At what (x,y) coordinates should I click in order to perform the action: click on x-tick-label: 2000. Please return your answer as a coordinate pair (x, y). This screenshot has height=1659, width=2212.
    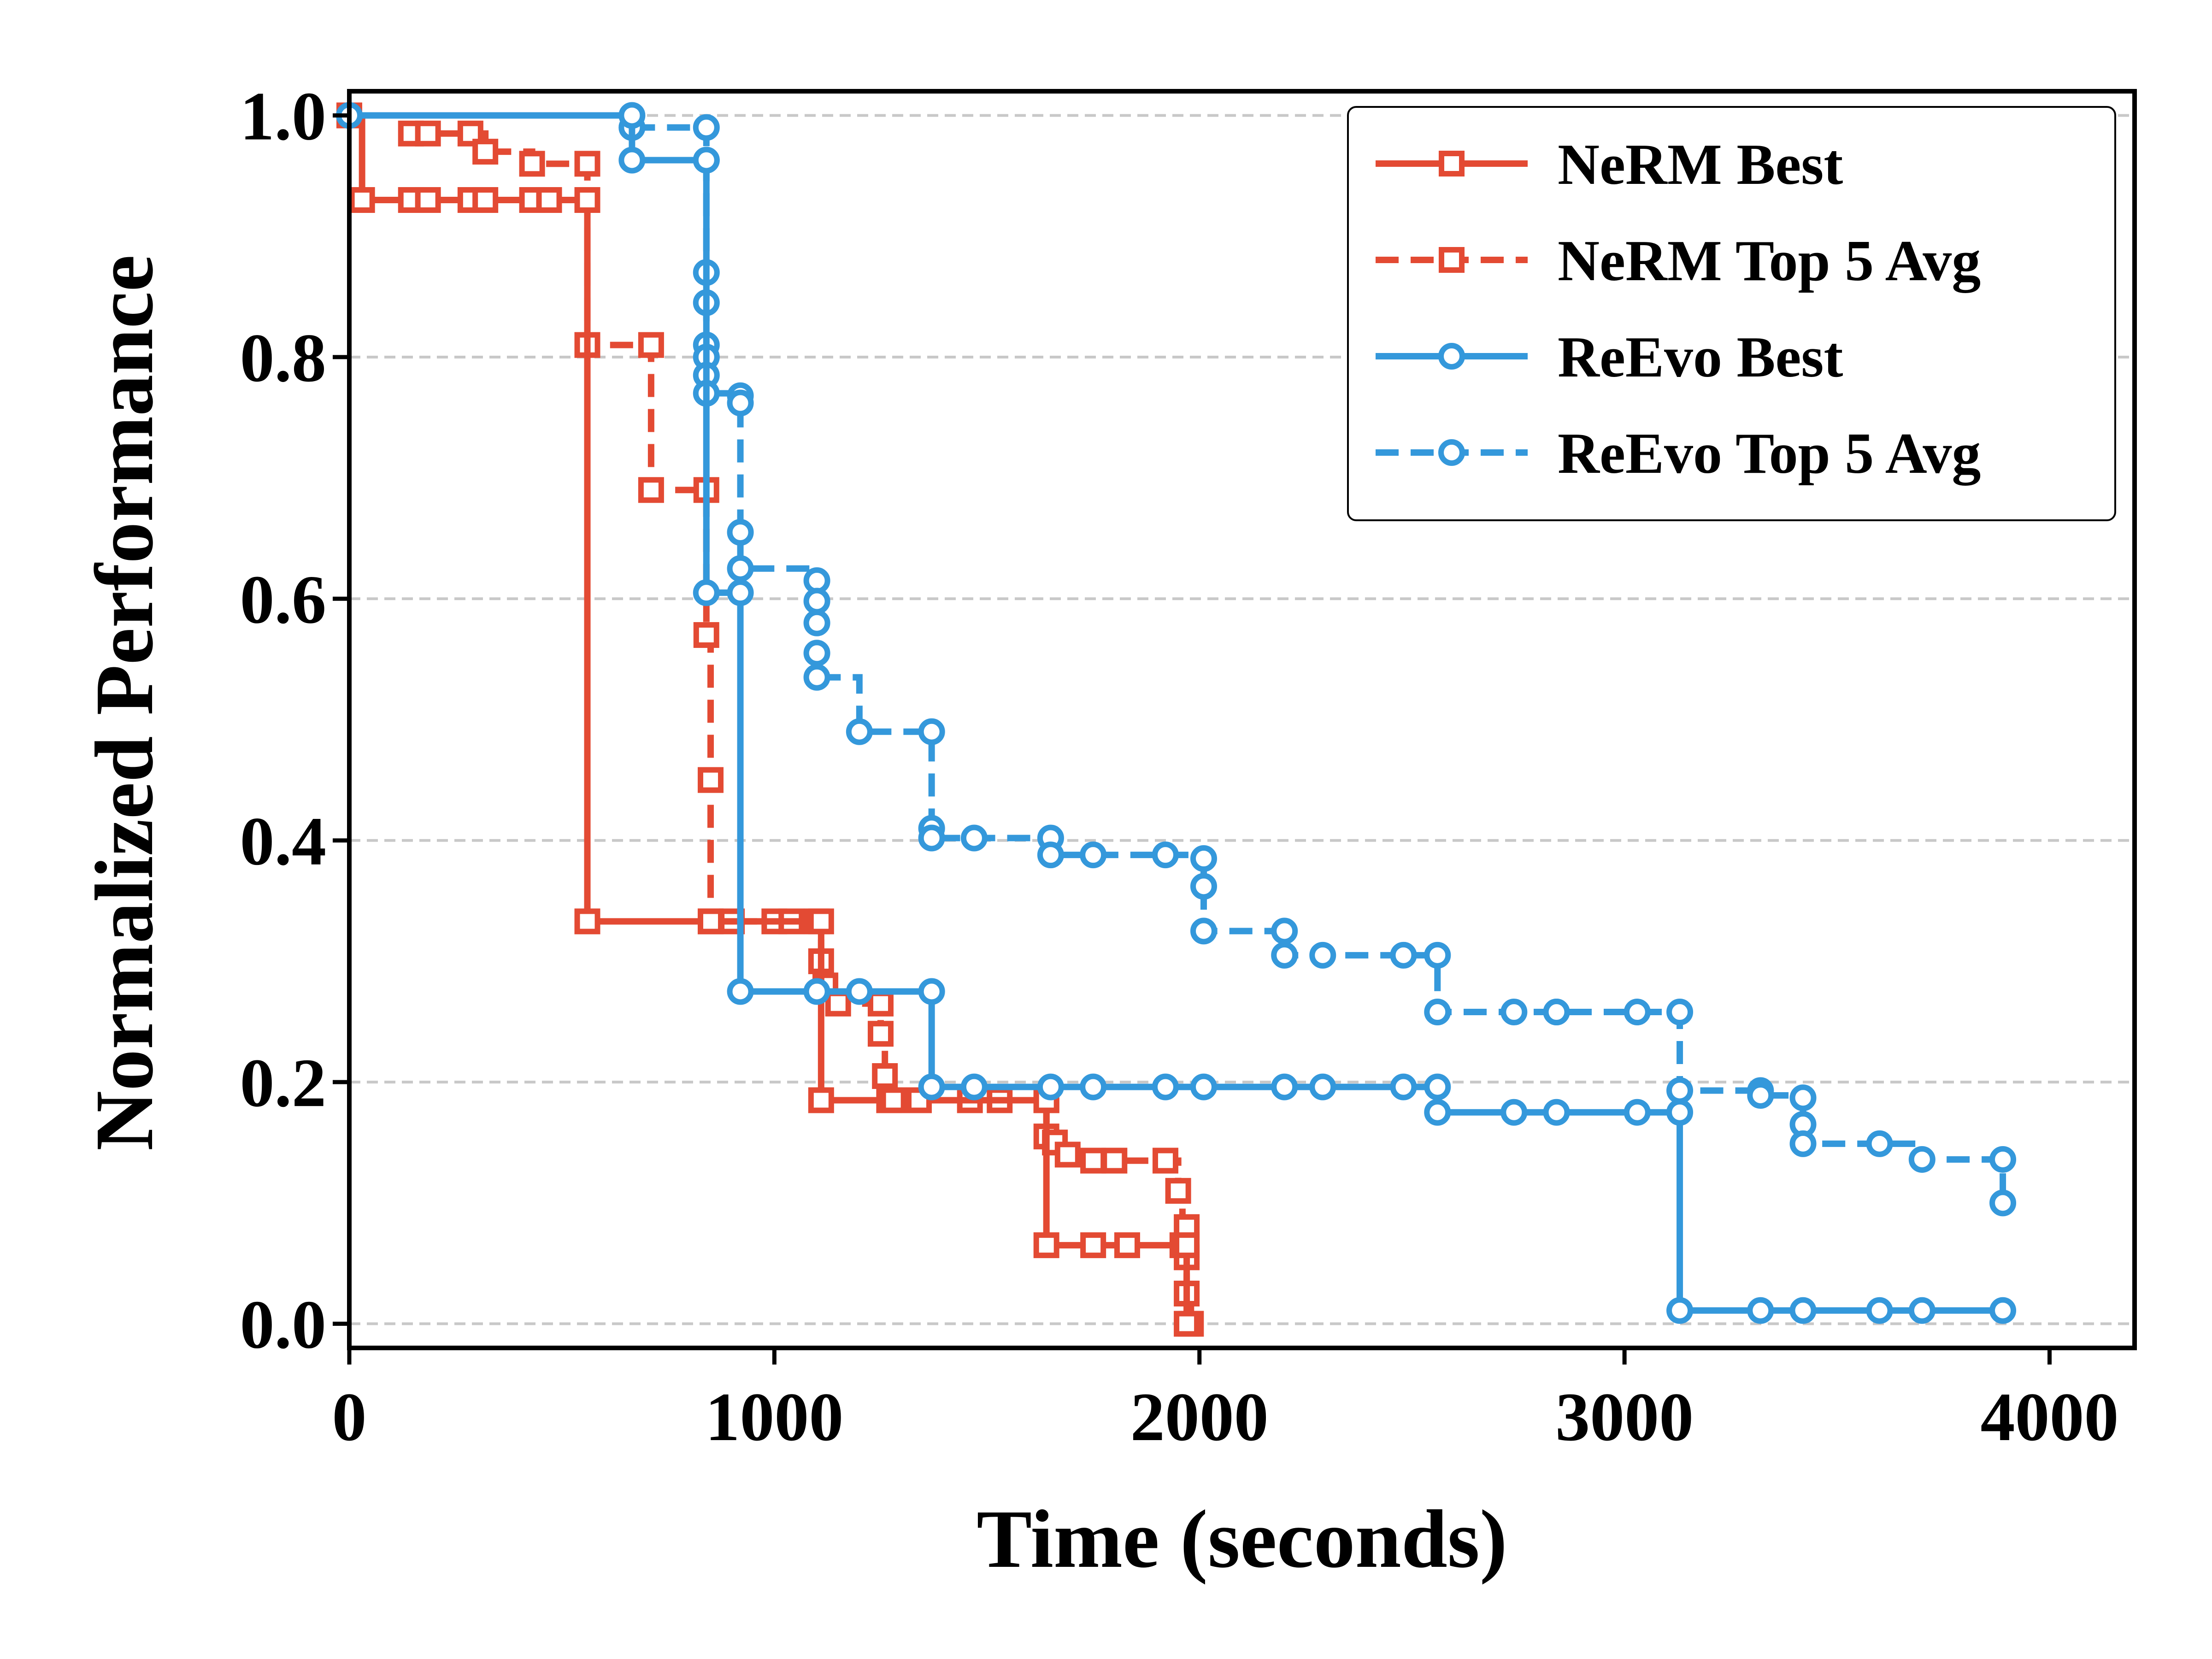
    Looking at the image, I should click on (1199, 1417).